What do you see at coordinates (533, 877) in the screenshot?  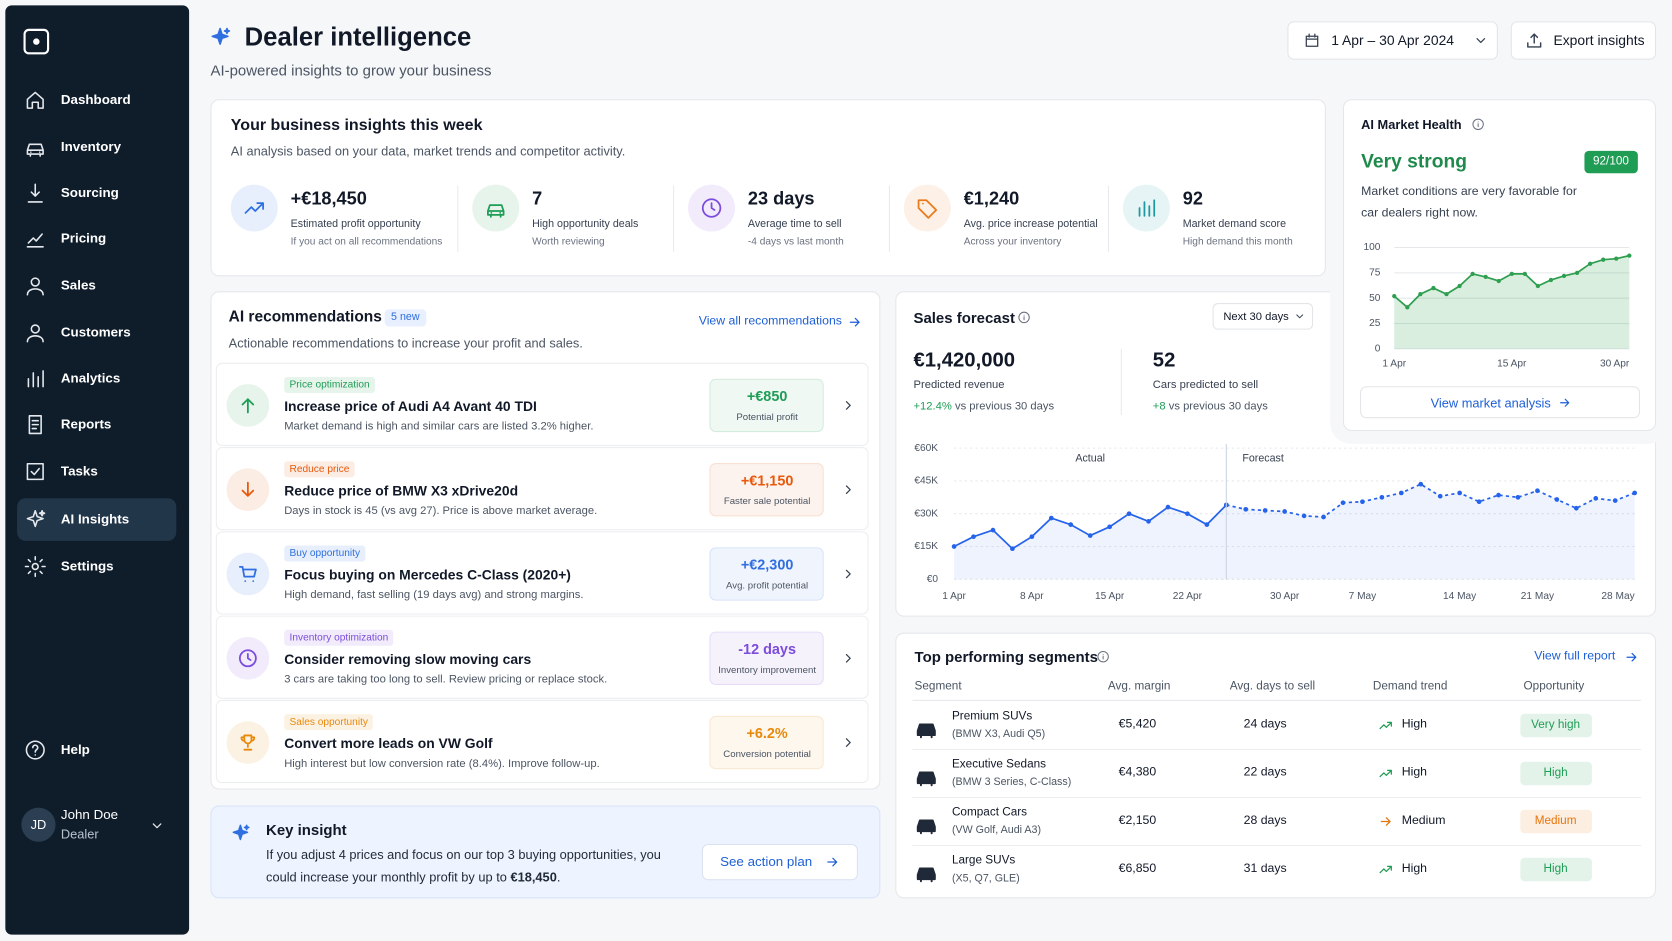 I see `highlight: €18,450` at bounding box center [533, 877].